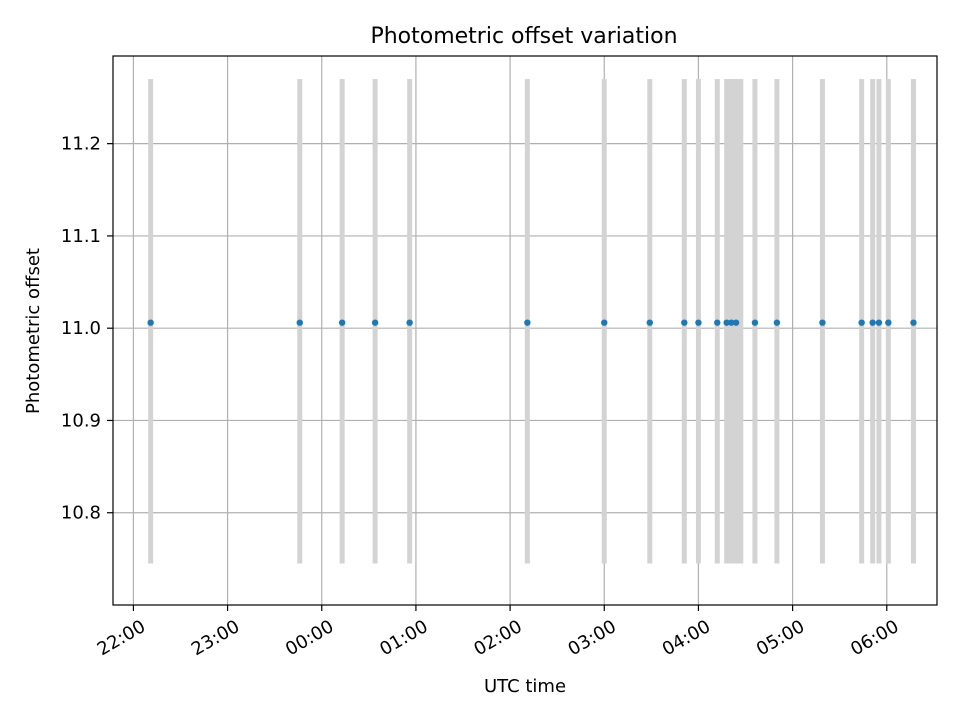 Image resolution: width=960 pixels, height=720 pixels. What do you see at coordinates (81, 236) in the screenshot?
I see `y-tick-label: 11.1` at bounding box center [81, 236].